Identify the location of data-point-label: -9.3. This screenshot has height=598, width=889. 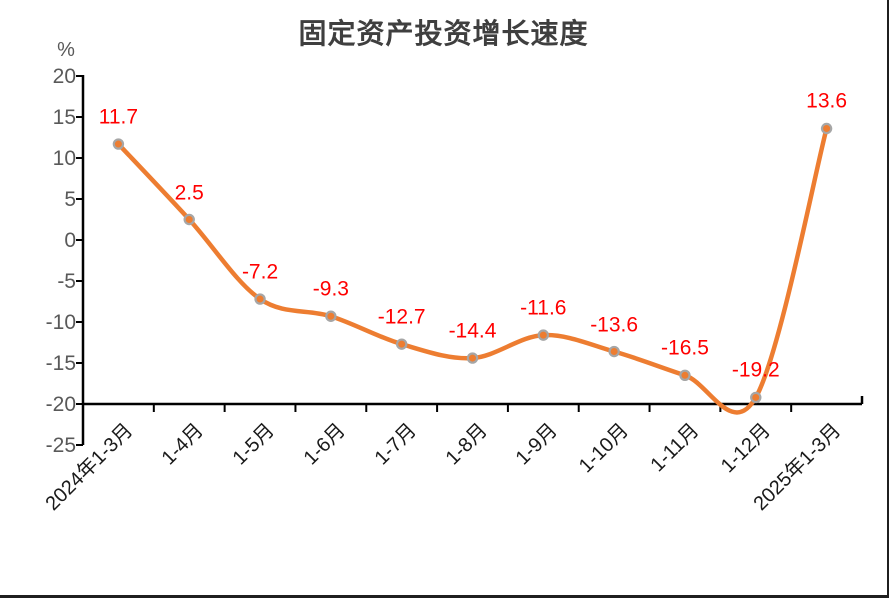
(330, 289).